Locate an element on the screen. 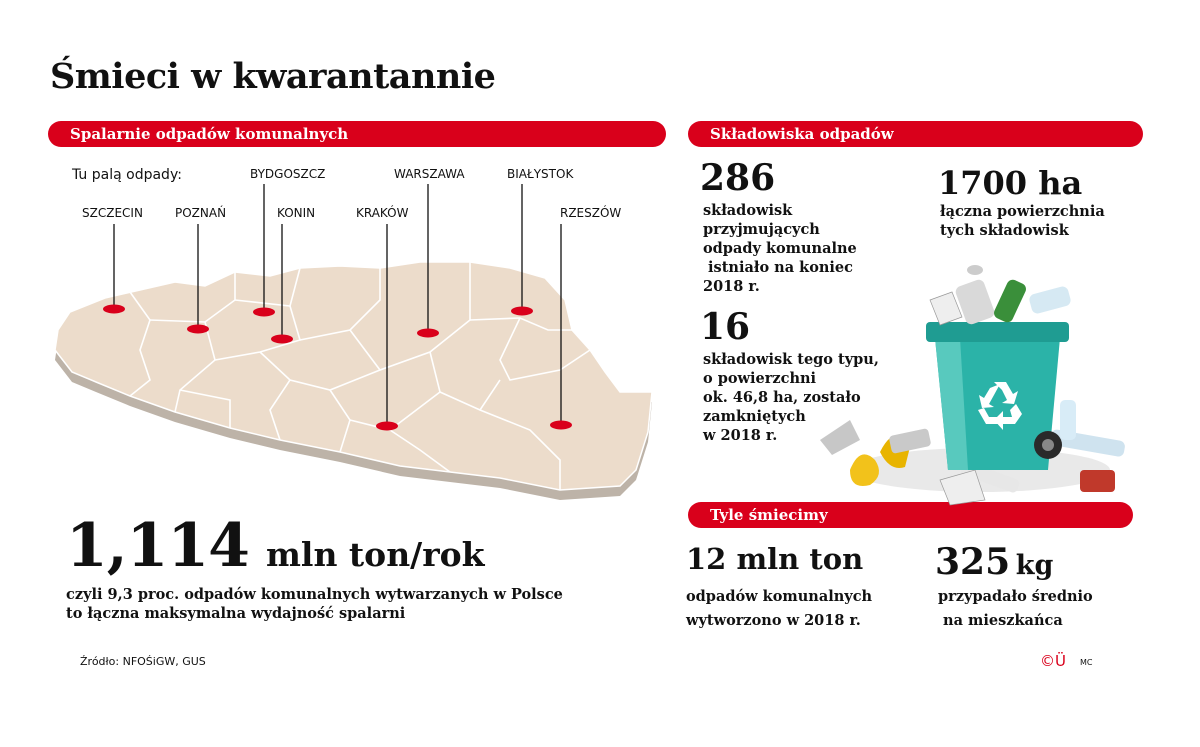  dot-szczecin is located at coordinates (114, 309).